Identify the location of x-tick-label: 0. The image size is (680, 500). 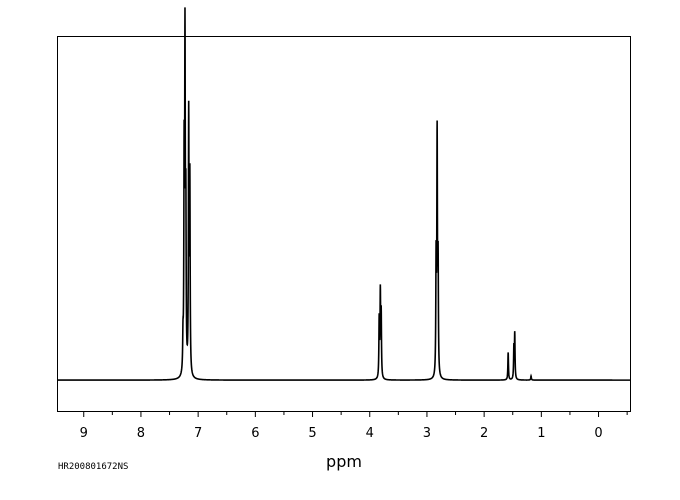
(598, 433).